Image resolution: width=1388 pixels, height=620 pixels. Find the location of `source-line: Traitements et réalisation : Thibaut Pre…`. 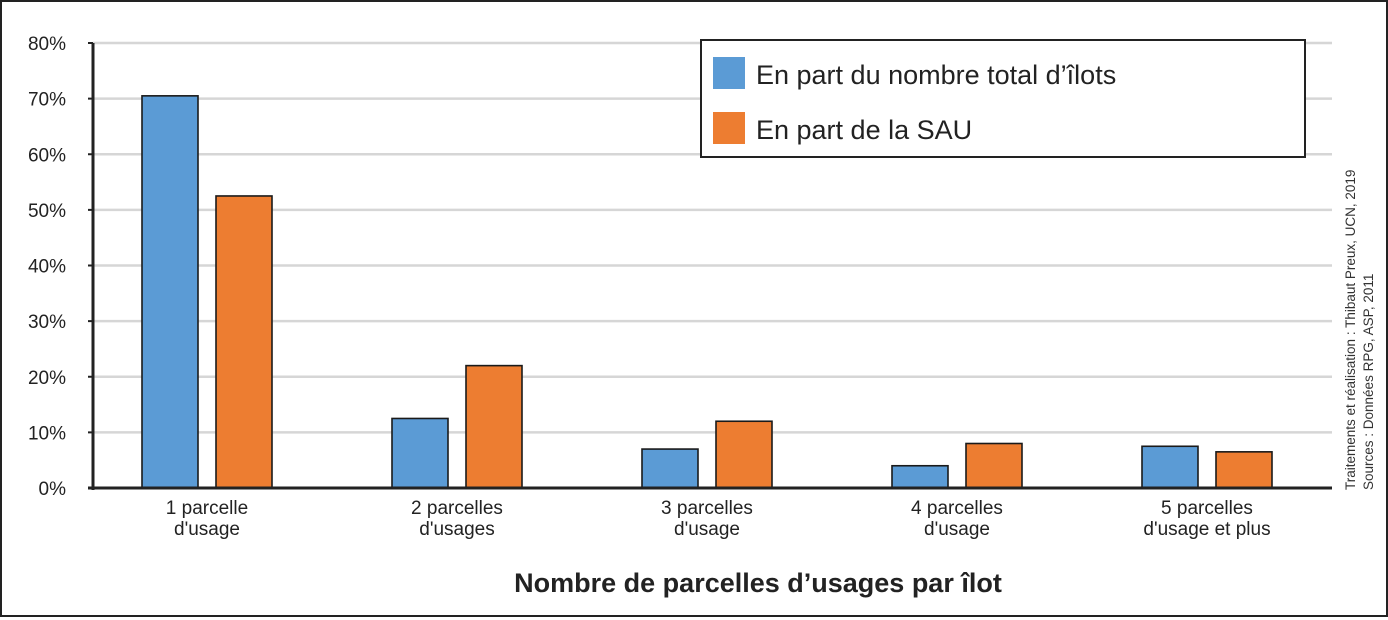

source-line: Traitements et réalisation : Thibaut Pre… is located at coordinates (1350, 330).